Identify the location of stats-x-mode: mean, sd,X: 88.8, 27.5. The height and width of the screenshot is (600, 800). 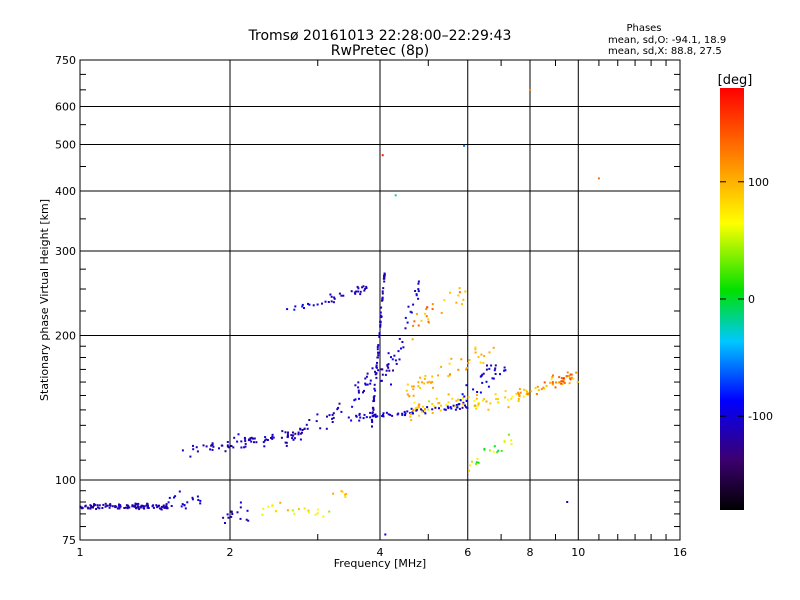
(665, 51).